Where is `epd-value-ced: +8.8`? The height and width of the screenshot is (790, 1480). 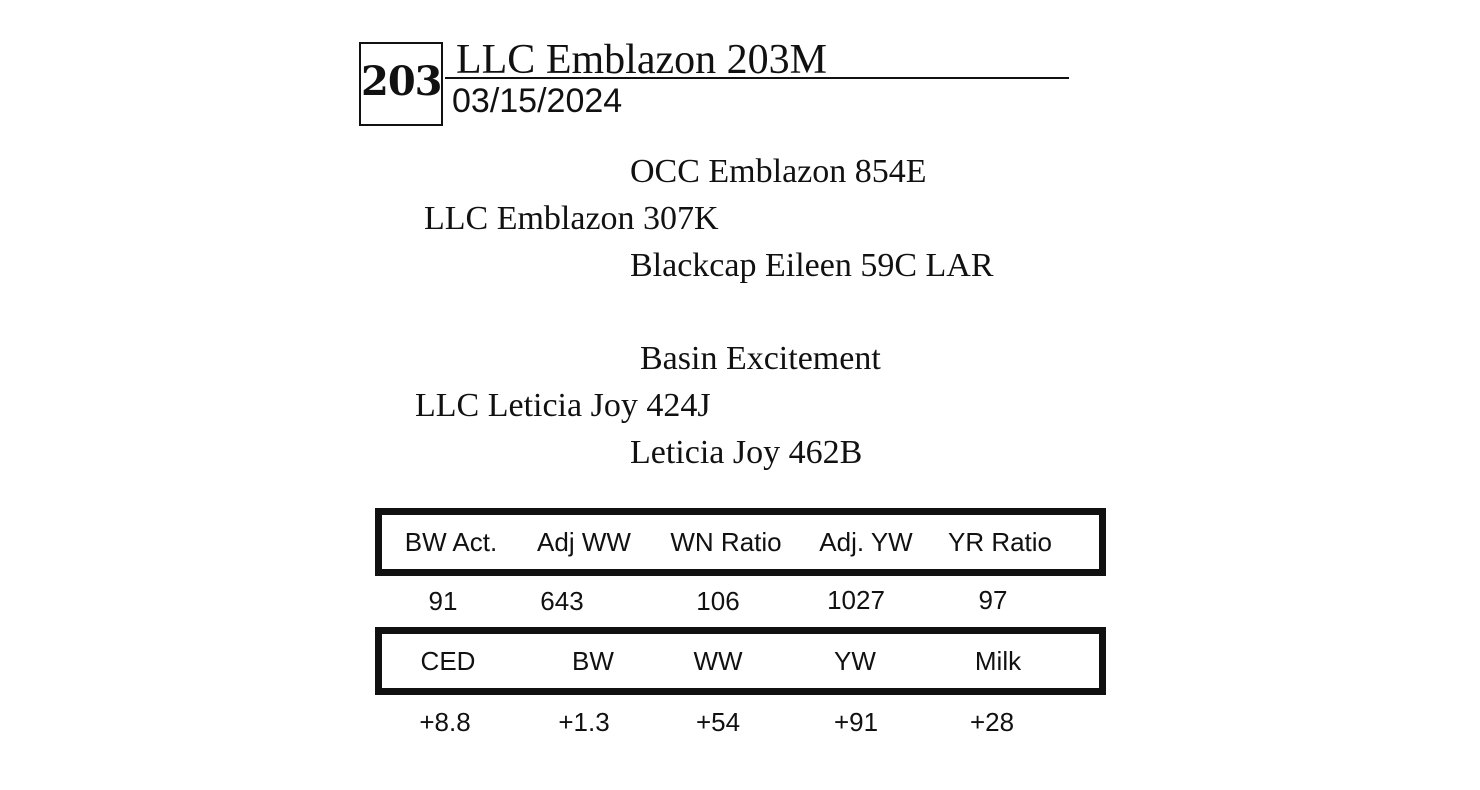
epd-value-ced: +8.8 is located at coordinates (445, 722).